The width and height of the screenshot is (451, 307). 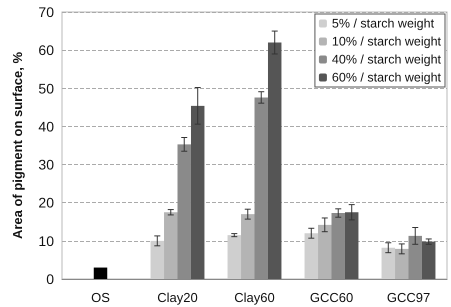 What do you see at coordinates (46, 12) in the screenshot?
I see `y-tick-label: 70` at bounding box center [46, 12].